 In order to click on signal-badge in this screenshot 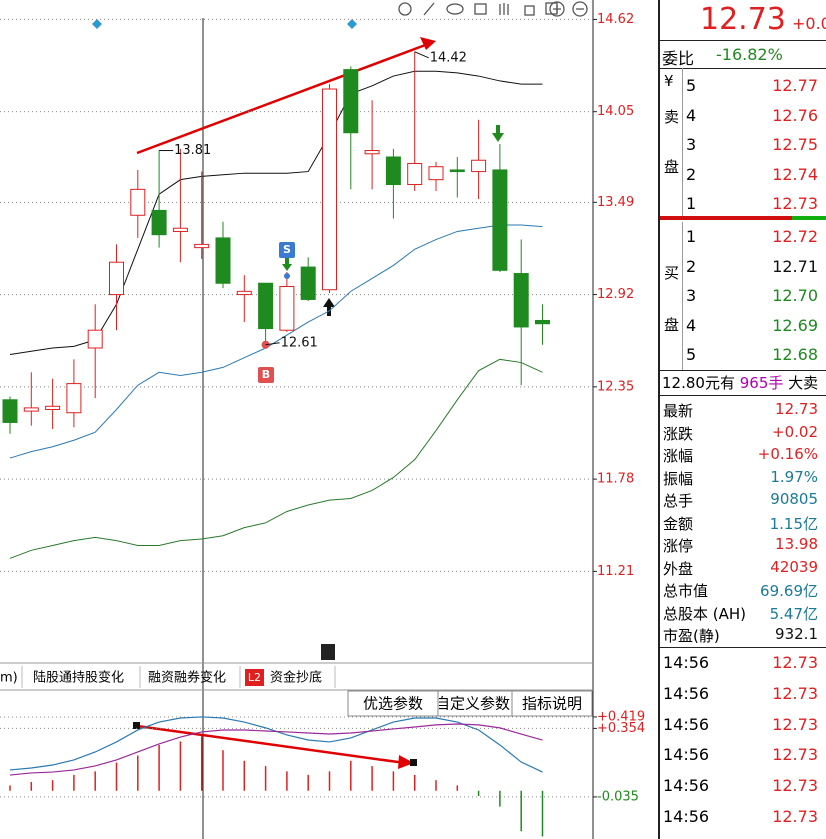, I will do `click(287, 250)`.